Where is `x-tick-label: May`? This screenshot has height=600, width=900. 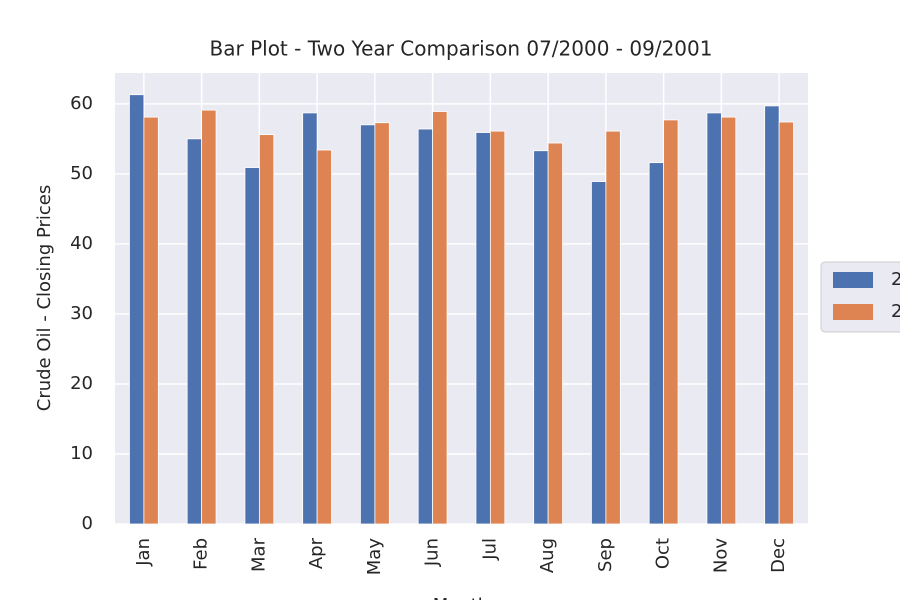 x-tick-label: May is located at coordinates (374, 557).